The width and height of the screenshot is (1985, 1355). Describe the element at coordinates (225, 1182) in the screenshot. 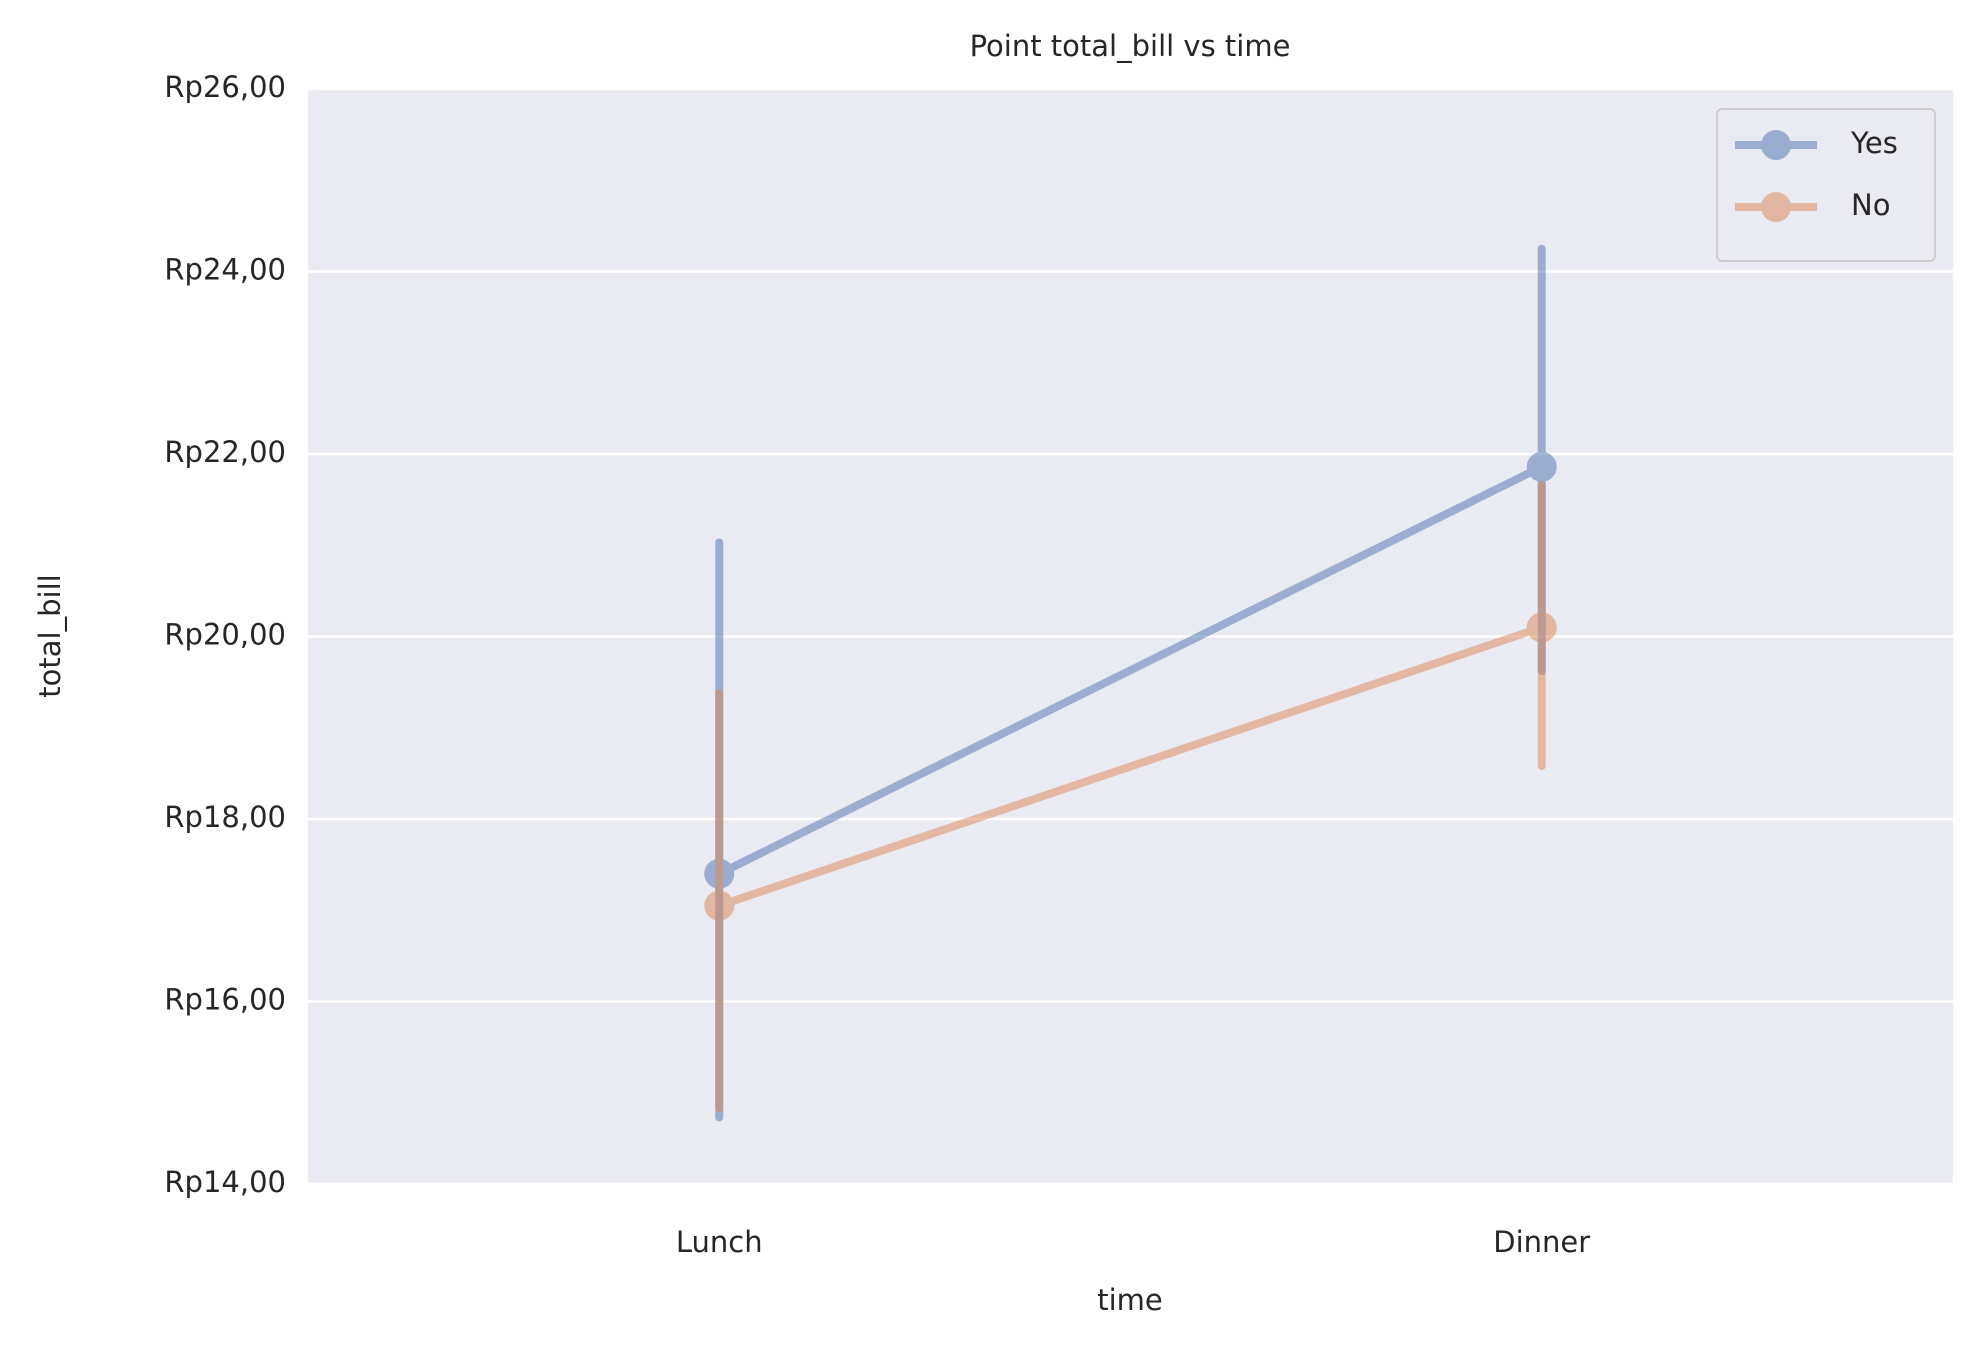

I see `y-tick-label: Rp14,00` at that location.